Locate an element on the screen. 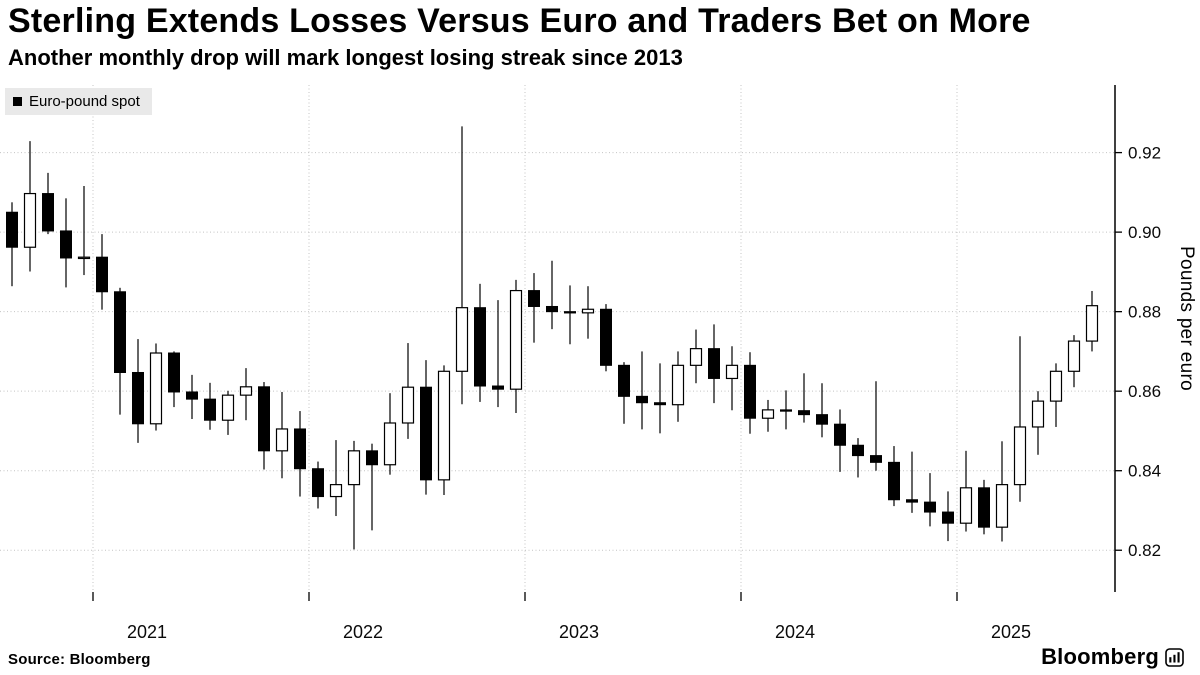  y-tick-label: 0.92 is located at coordinates (1144, 153).